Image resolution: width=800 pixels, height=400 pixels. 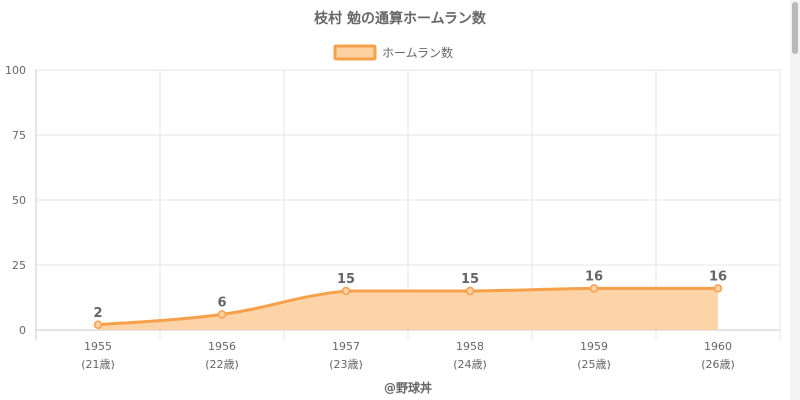 I want to click on scrollbar-thumb, so click(x=795, y=28).